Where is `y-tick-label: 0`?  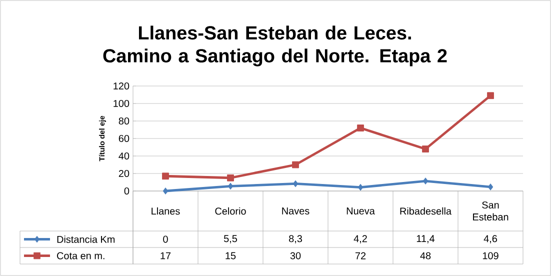 y-tick-label: 0 is located at coordinates (127, 191).